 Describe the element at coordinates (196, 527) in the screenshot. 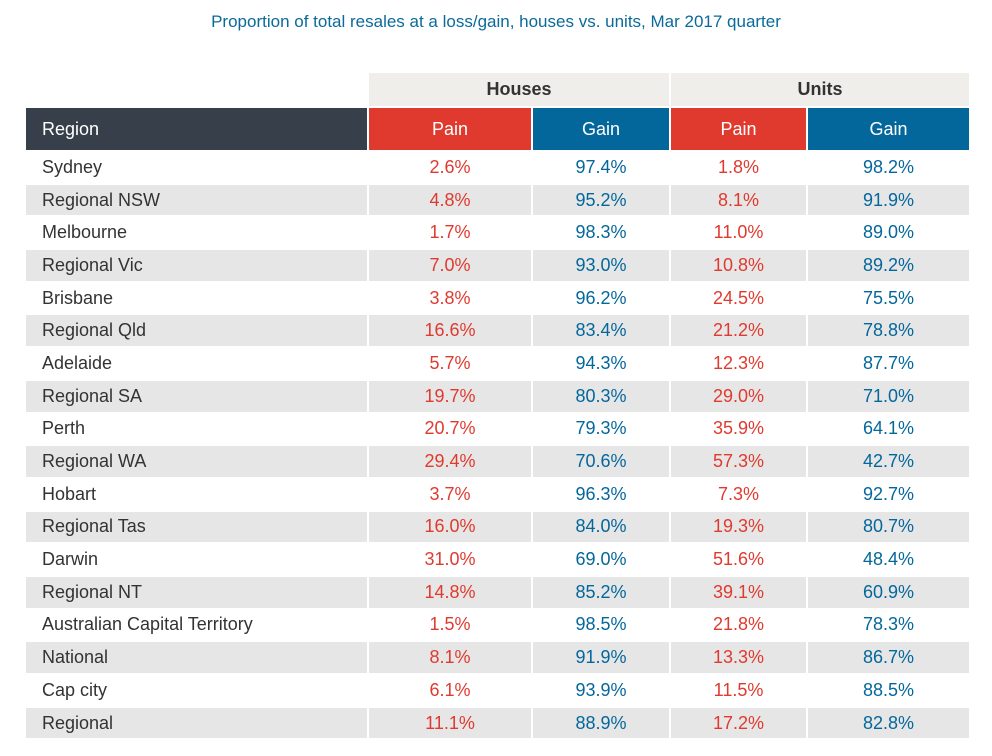

I see `cell-region: Regional Tas` at that location.